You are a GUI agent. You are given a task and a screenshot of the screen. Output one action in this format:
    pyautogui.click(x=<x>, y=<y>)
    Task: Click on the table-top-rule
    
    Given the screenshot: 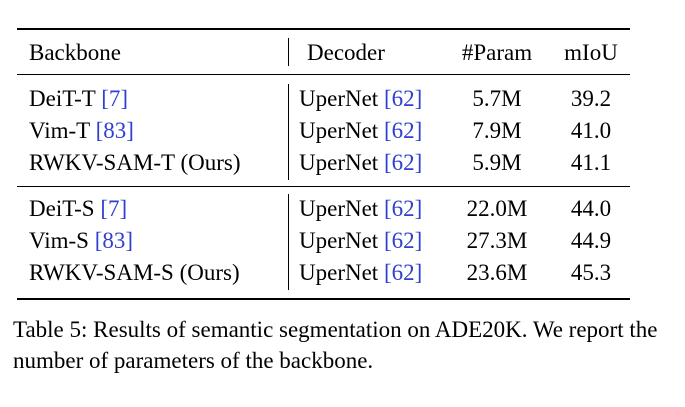 What is the action you would take?
    pyautogui.click(x=323, y=29)
    